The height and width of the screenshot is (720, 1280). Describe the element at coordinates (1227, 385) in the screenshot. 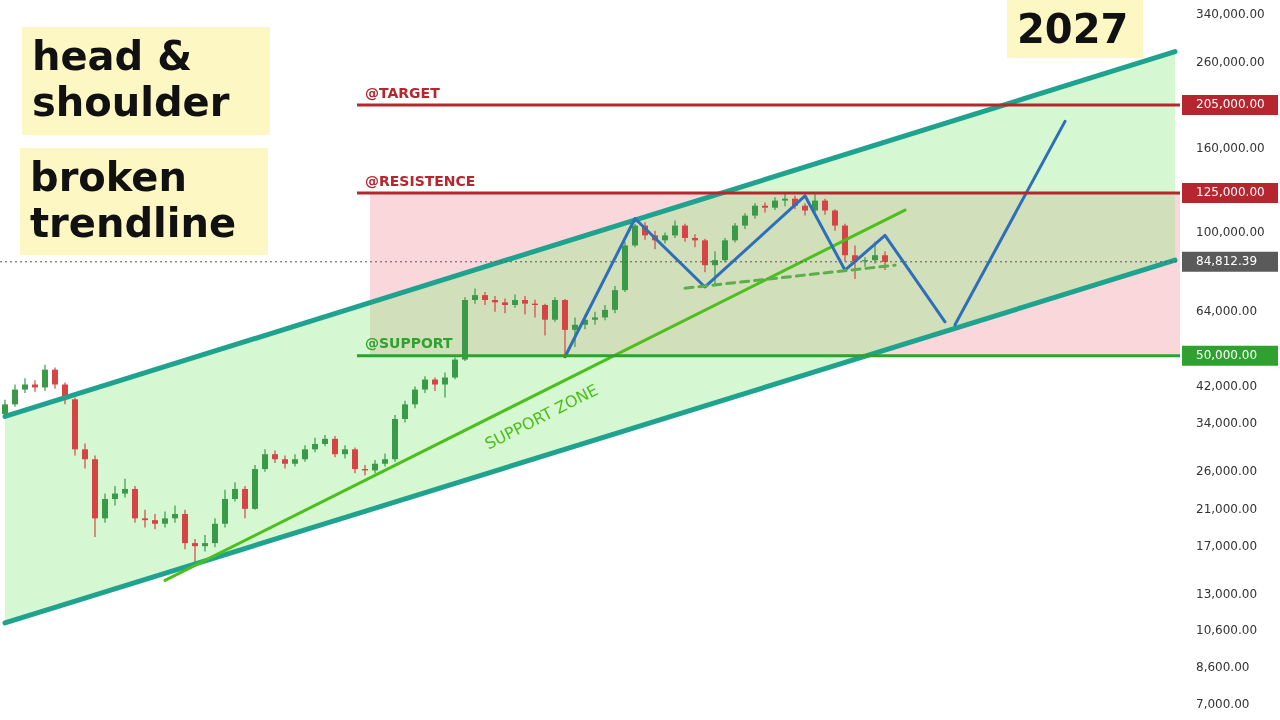

I see `y-tick-label: 42,000.00` at that location.